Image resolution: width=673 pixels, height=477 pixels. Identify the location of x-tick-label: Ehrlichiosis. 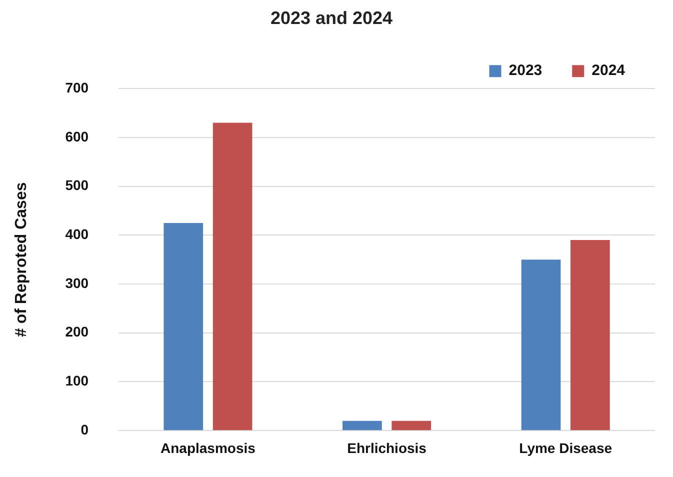
(387, 448).